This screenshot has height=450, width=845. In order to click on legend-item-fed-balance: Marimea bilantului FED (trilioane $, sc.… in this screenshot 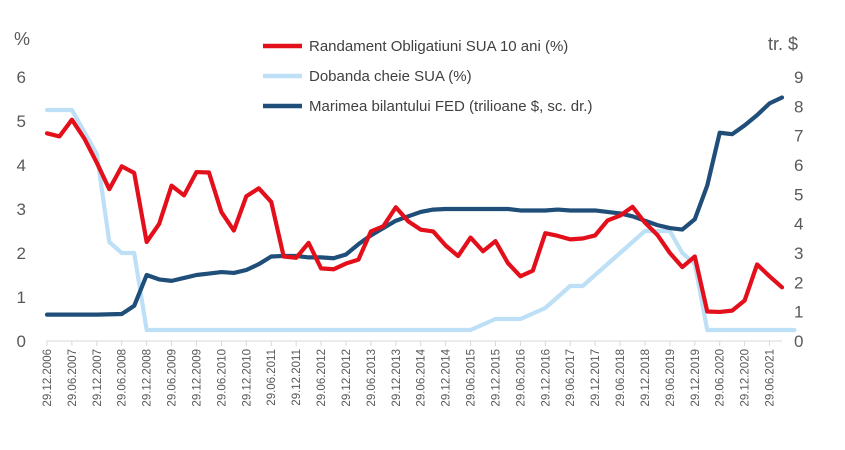, I will do `click(427, 106)`.